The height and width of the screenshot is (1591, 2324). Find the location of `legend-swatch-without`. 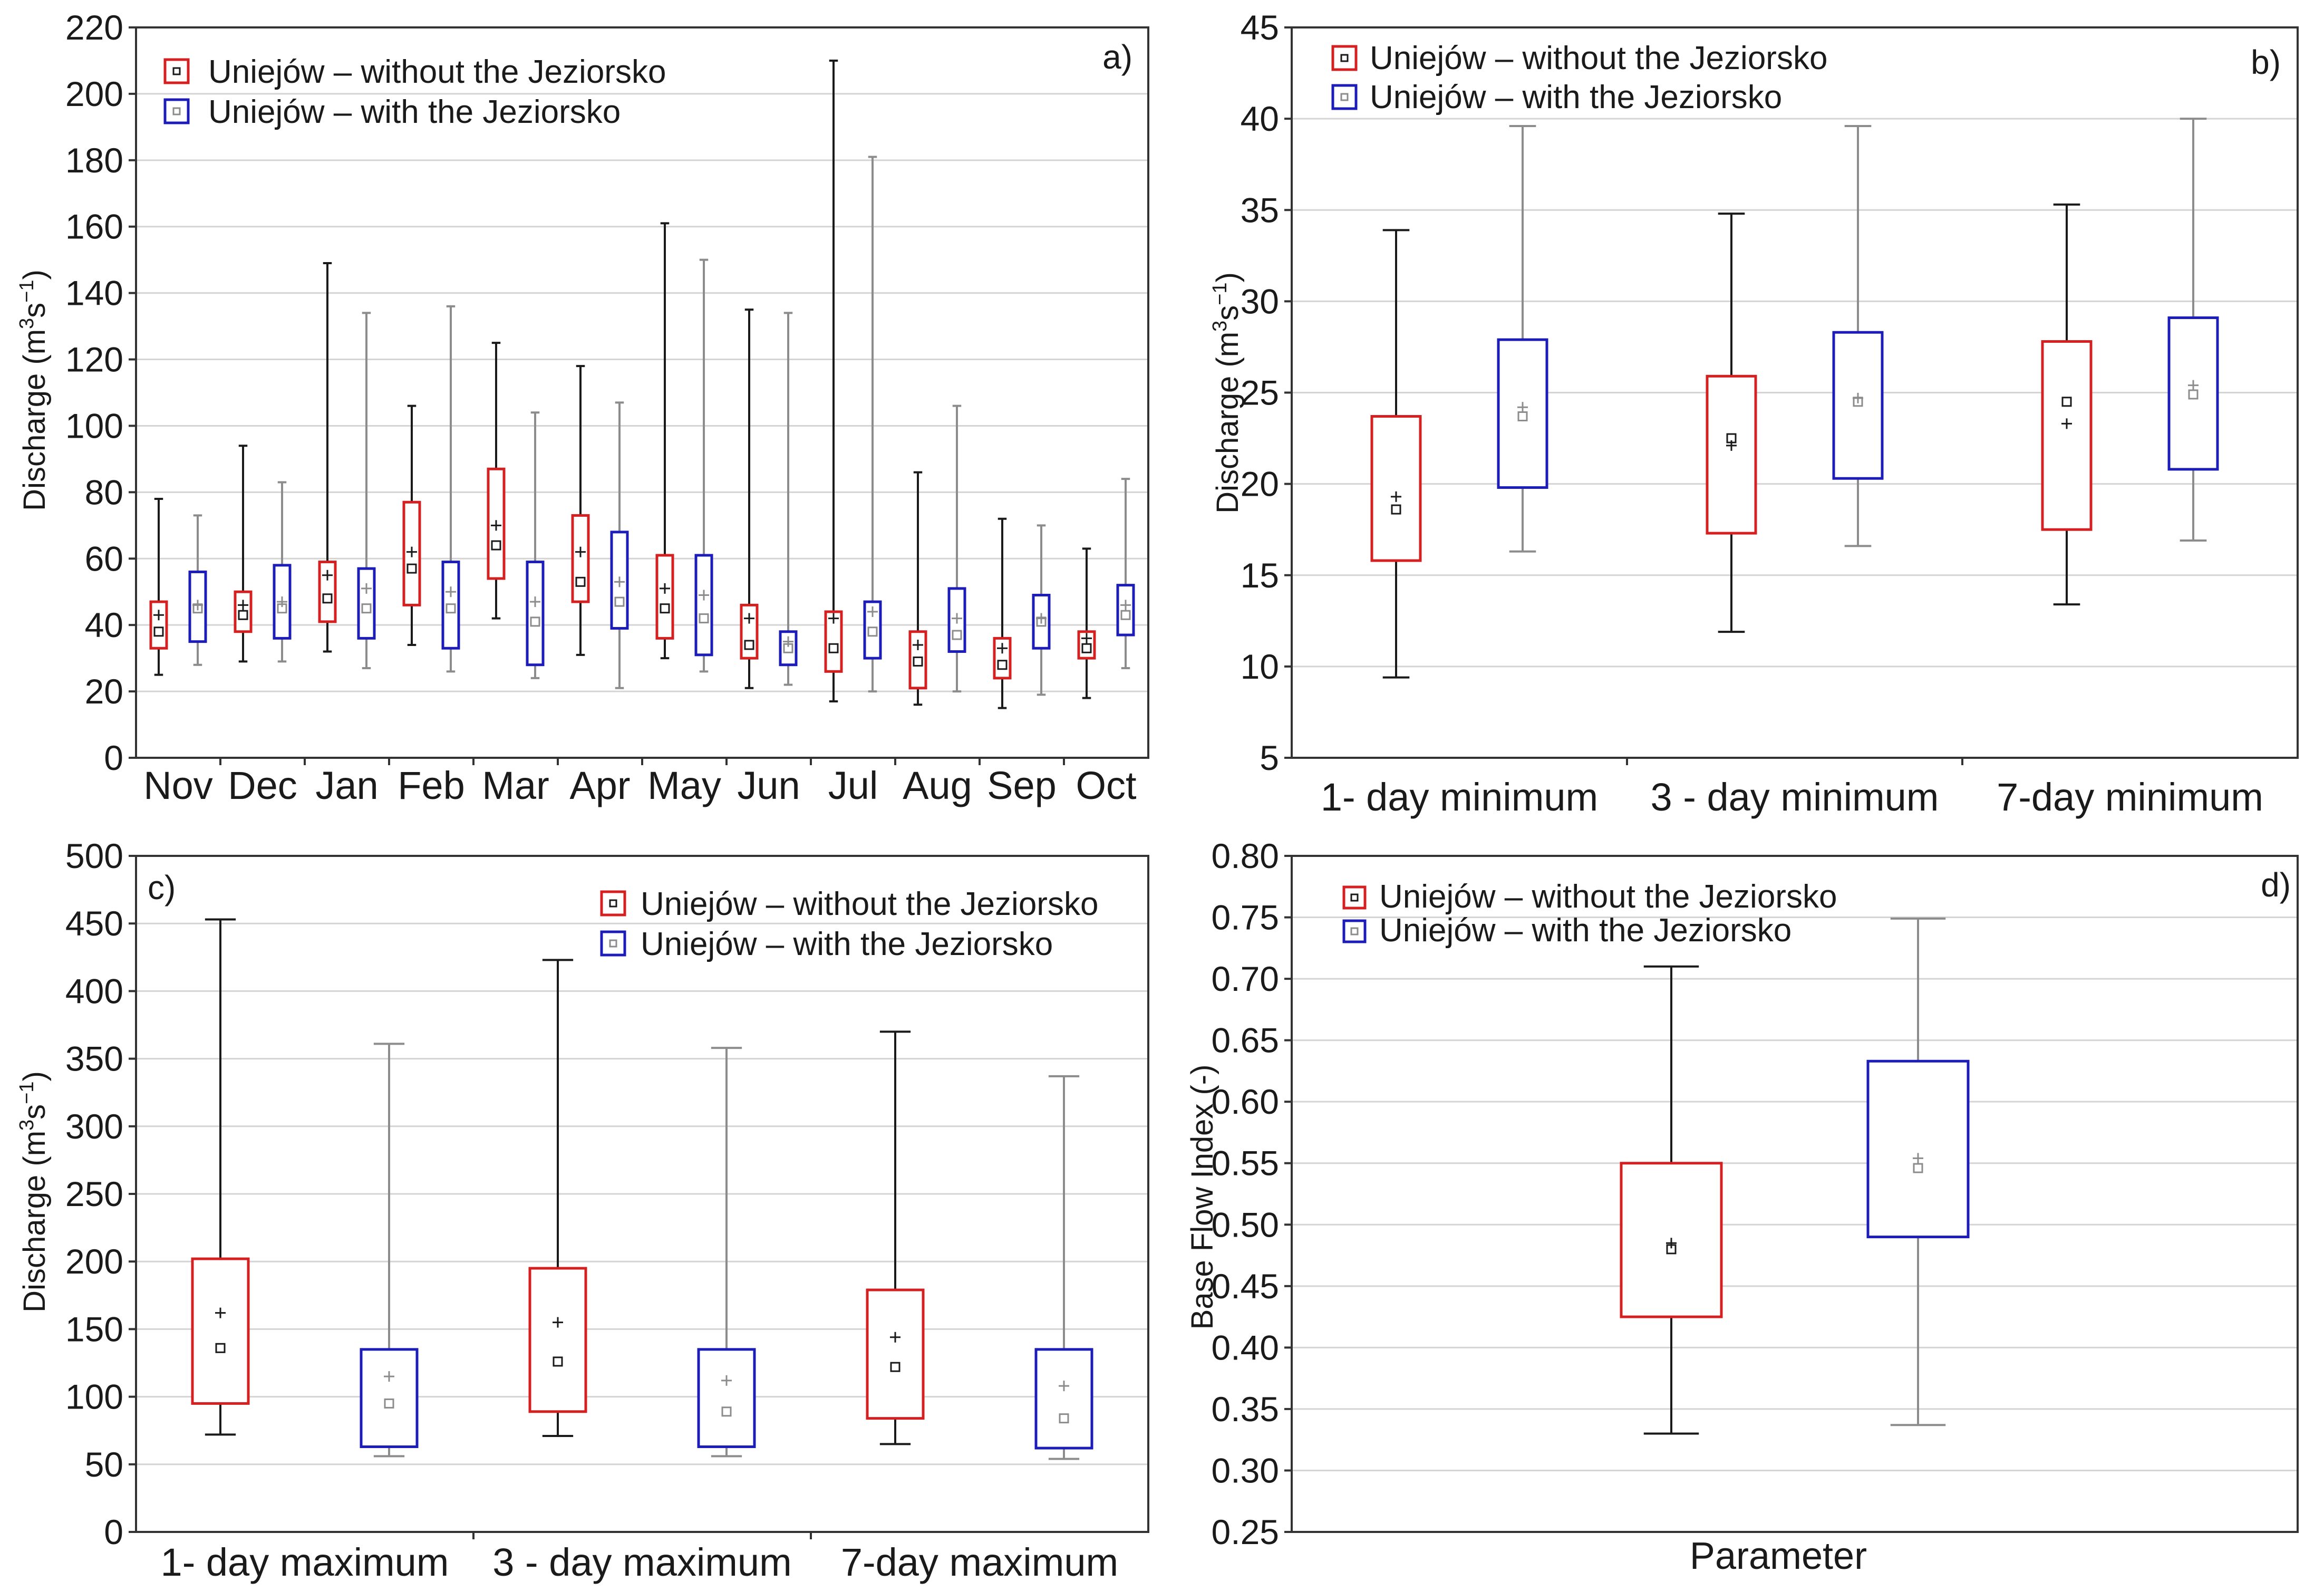

legend-swatch-without is located at coordinates (176, 71).